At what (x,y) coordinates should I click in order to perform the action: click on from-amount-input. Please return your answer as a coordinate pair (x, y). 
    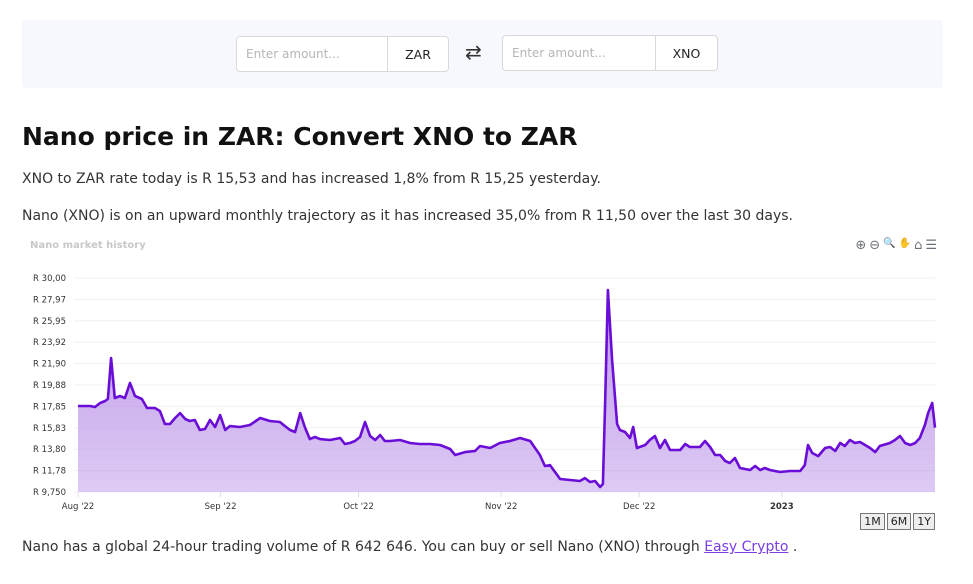
    Looking at the image, I should click on (312, 54).